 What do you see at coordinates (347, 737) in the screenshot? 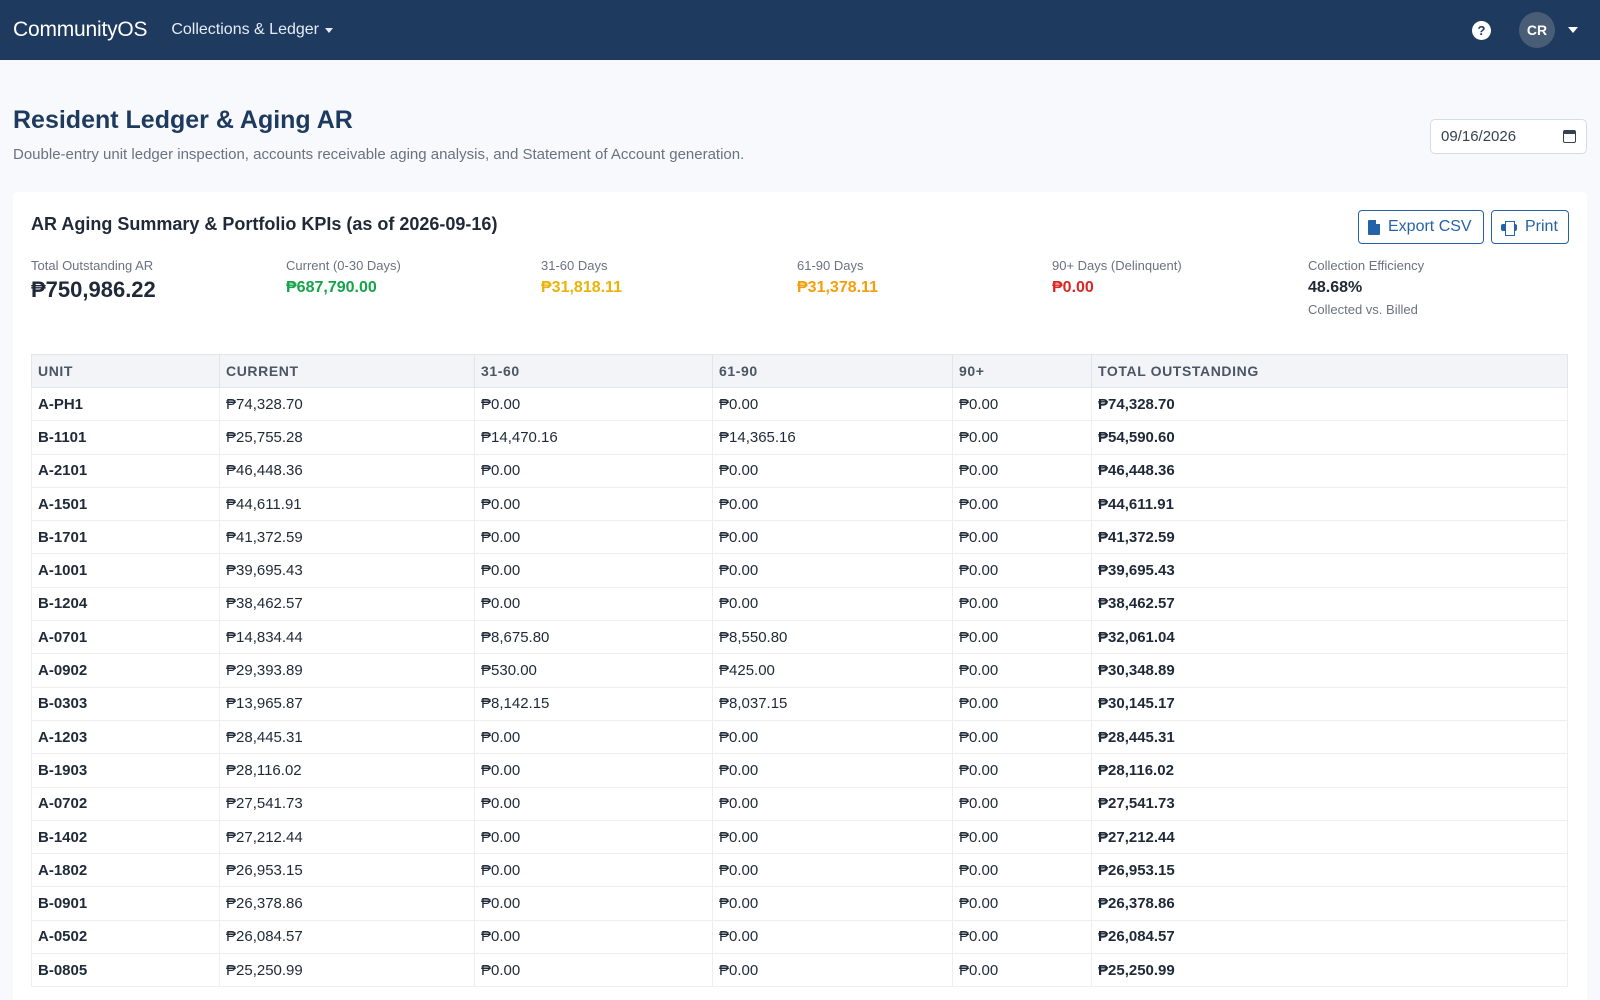
I see `current-cell: ₱28,445.31` at bounding box center [347, 737].